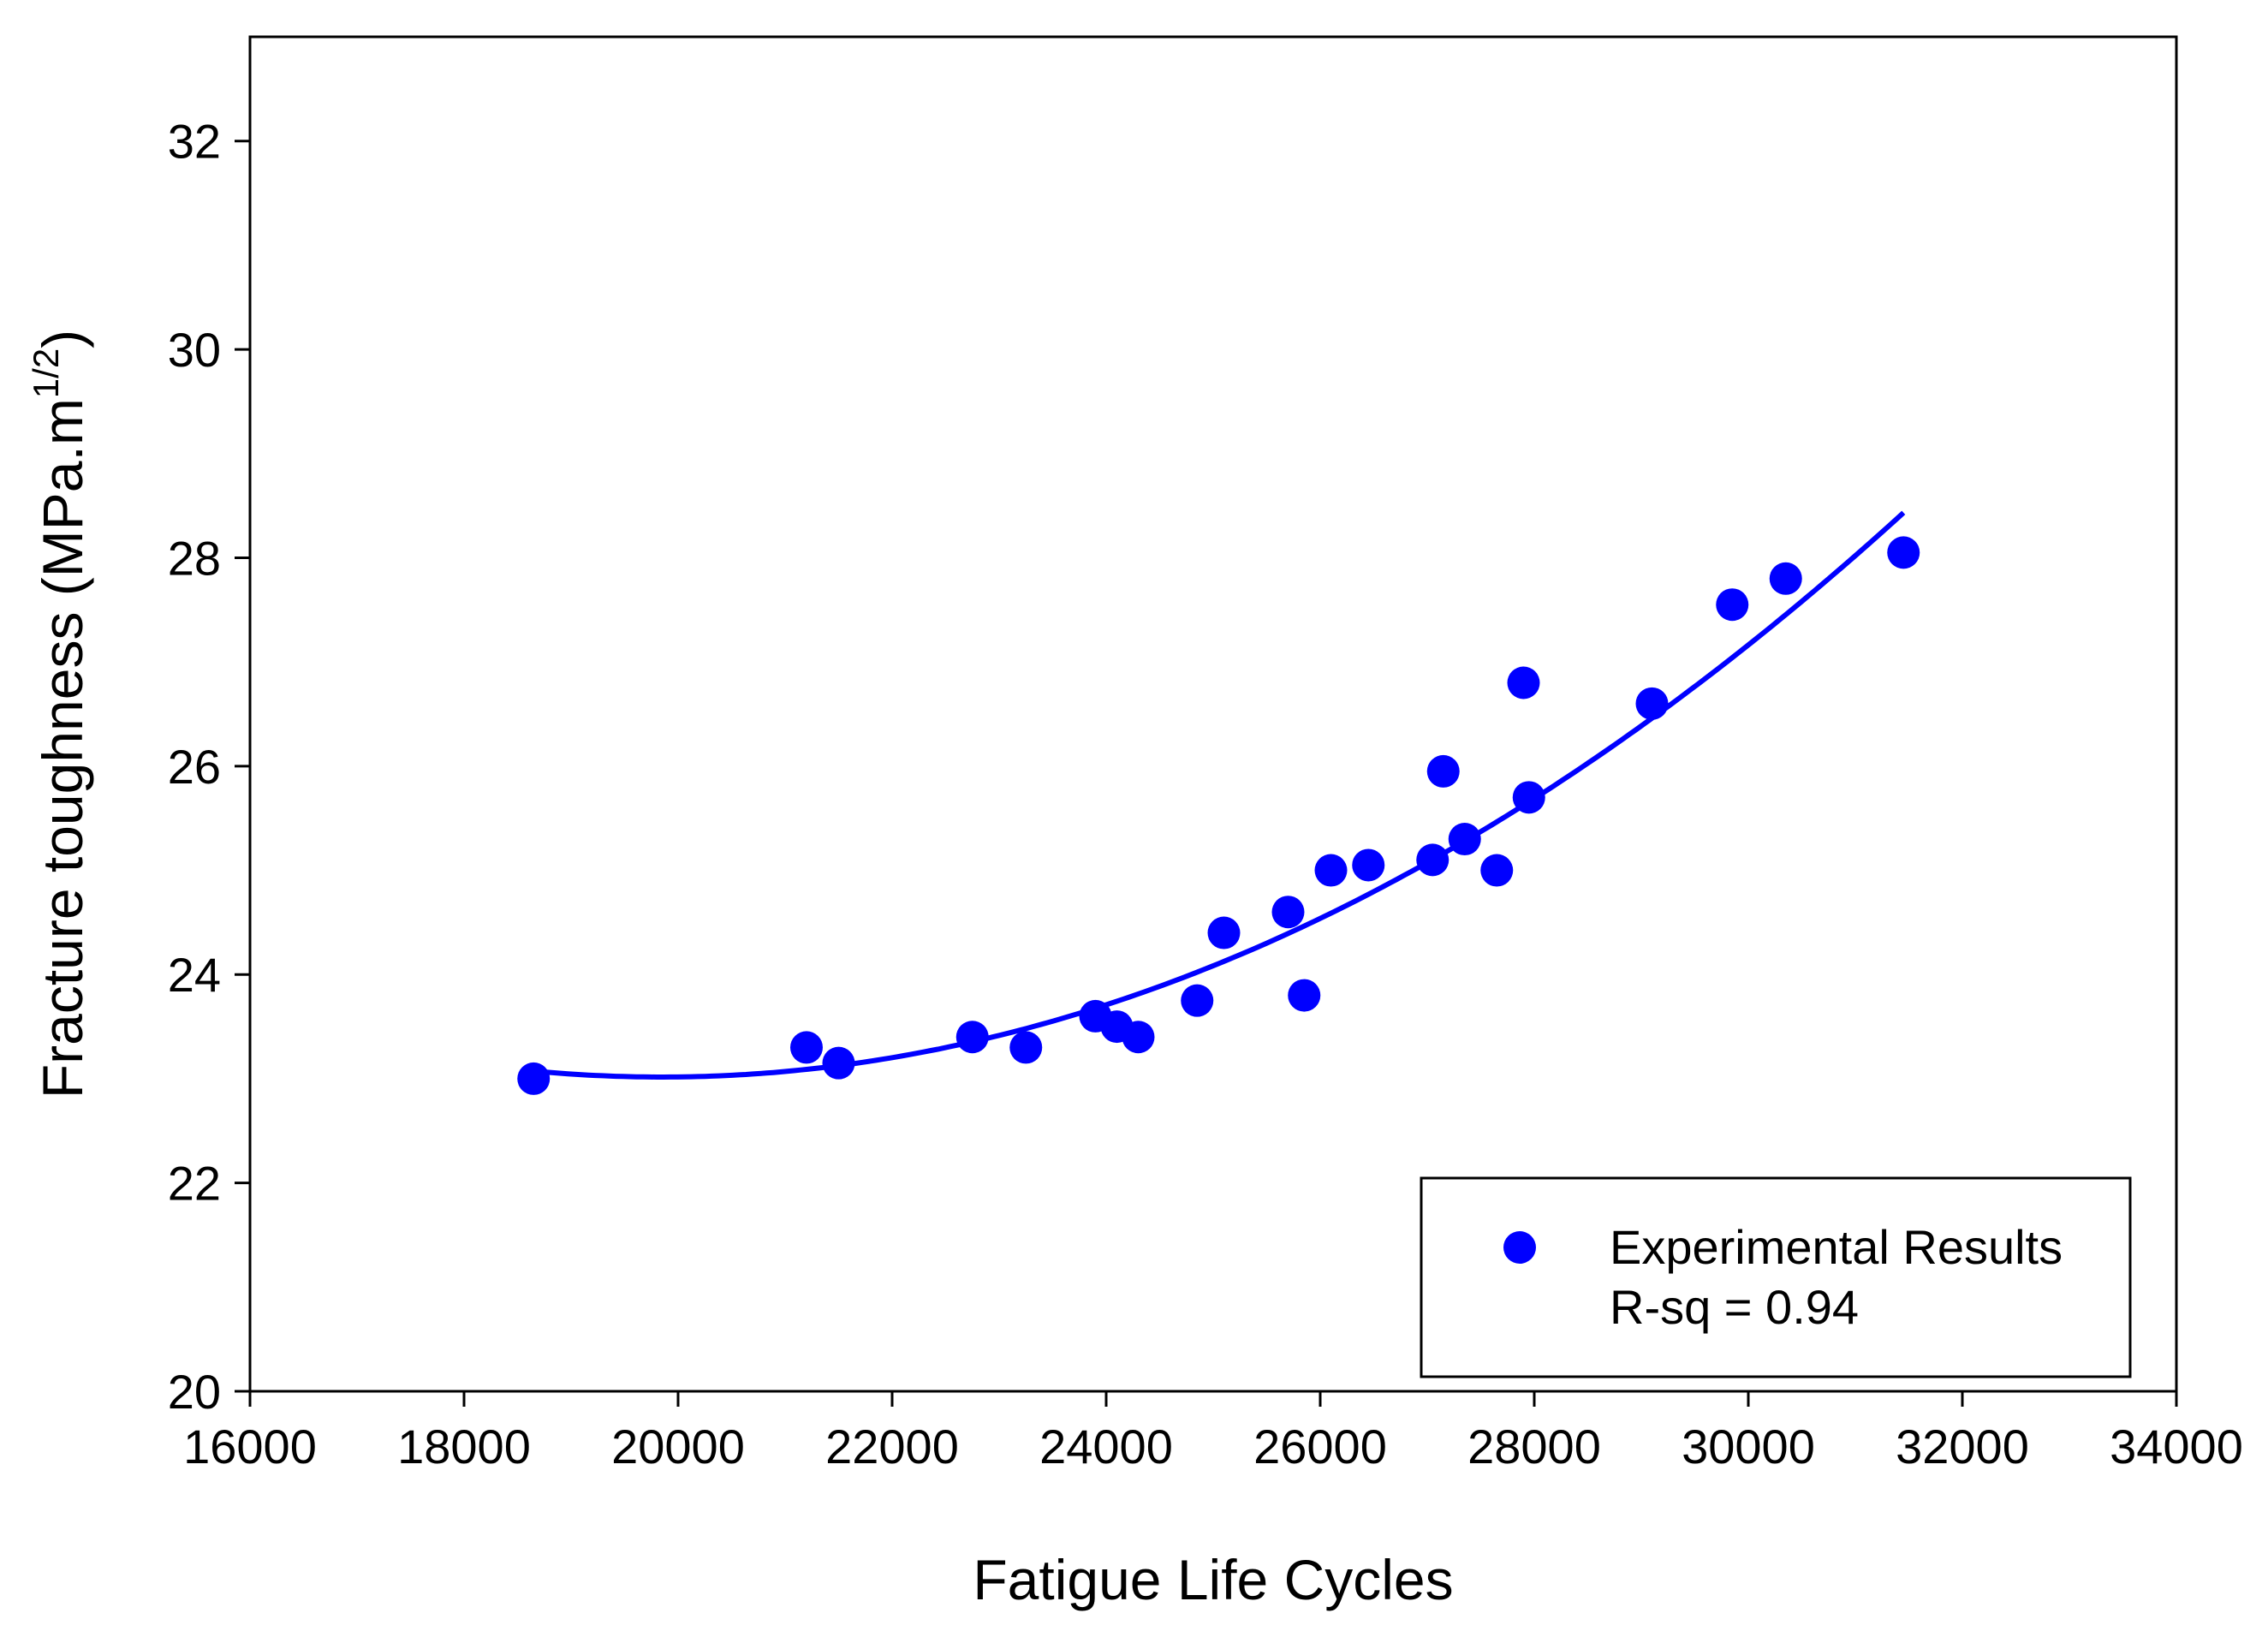  Describe the element at coordinates (678, 1446) in the screenshot. I see `x-tick-label: 20000` at that location.